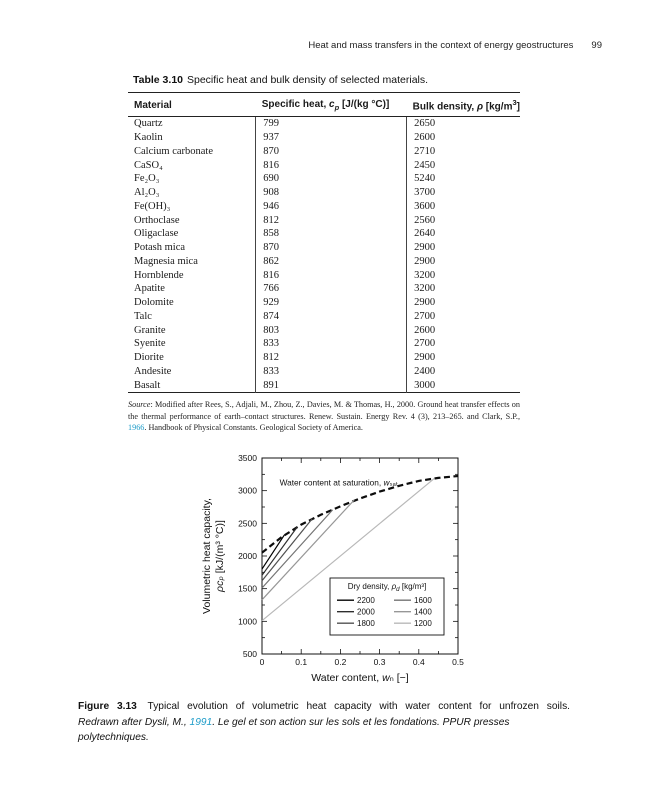  I want to click on table-row: Hornblende 816 3200, so click(324, 275).